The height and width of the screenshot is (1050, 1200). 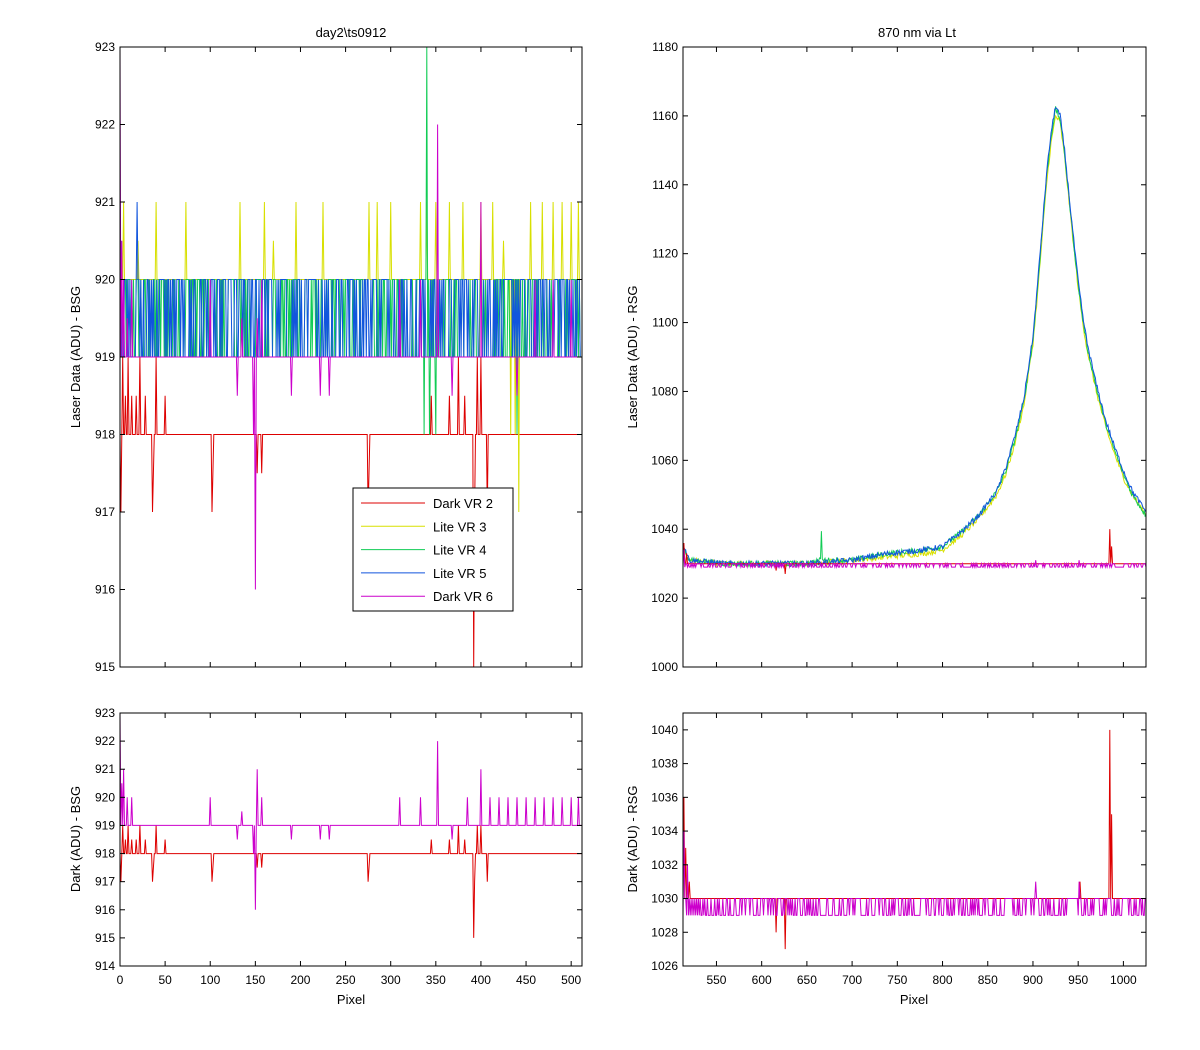 What do you see at coordinates (664, 865) in the screenshot?
I see `y-tick-label: 1032` at bounding box center [664, 865].